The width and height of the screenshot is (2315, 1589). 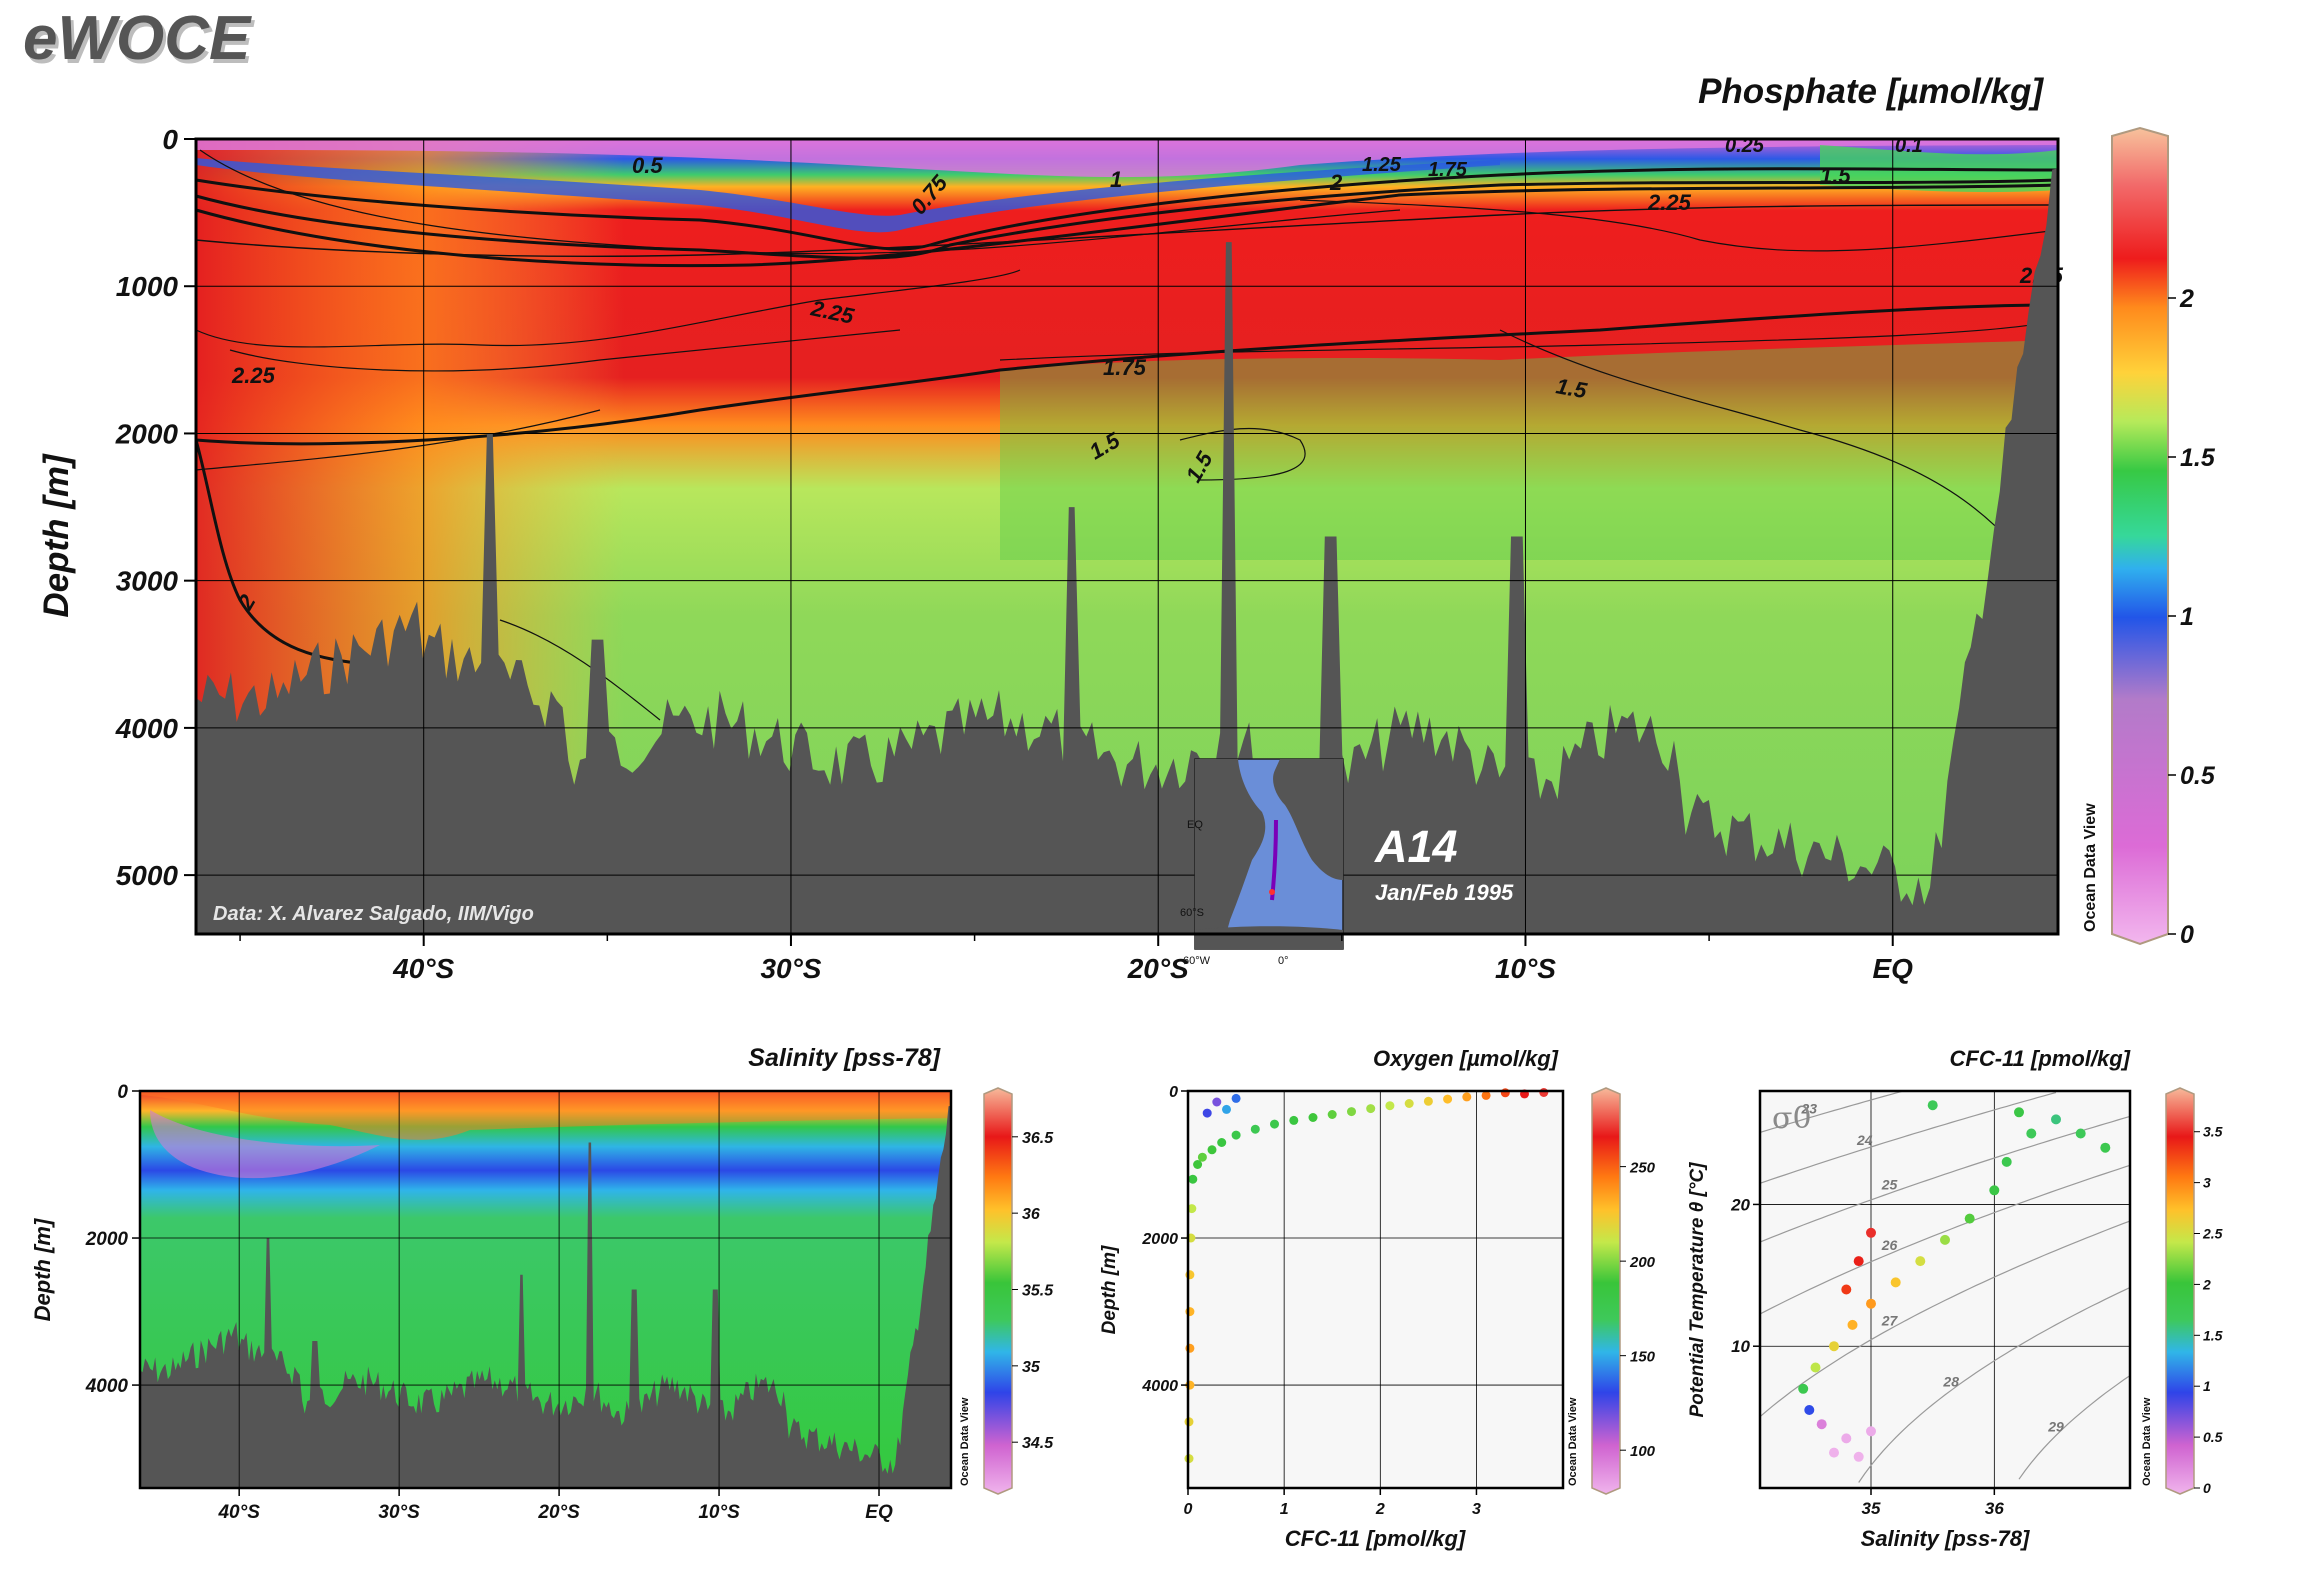 I want to click on y-tick-label: 4000, so click(x=1159, y=1386).